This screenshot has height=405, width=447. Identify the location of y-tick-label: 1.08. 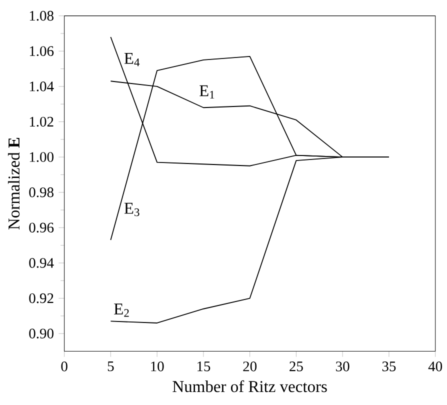
(42, 16).